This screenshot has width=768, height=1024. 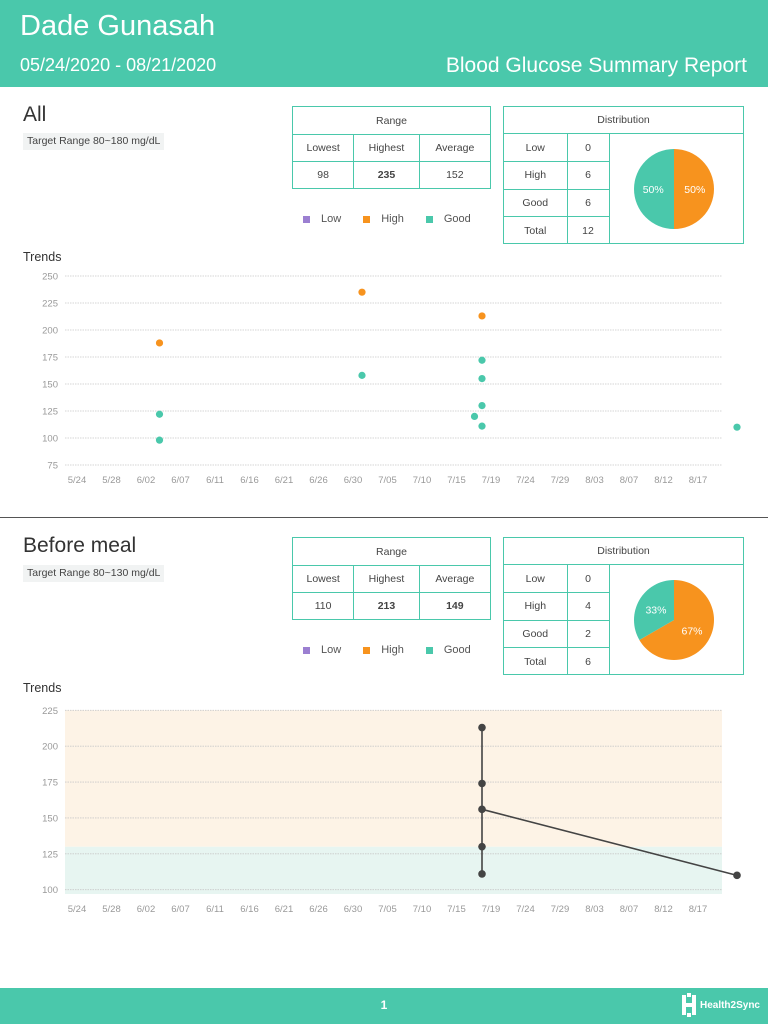 I want to click on pie-slice-label: 67%, so click(x=692, y=631).